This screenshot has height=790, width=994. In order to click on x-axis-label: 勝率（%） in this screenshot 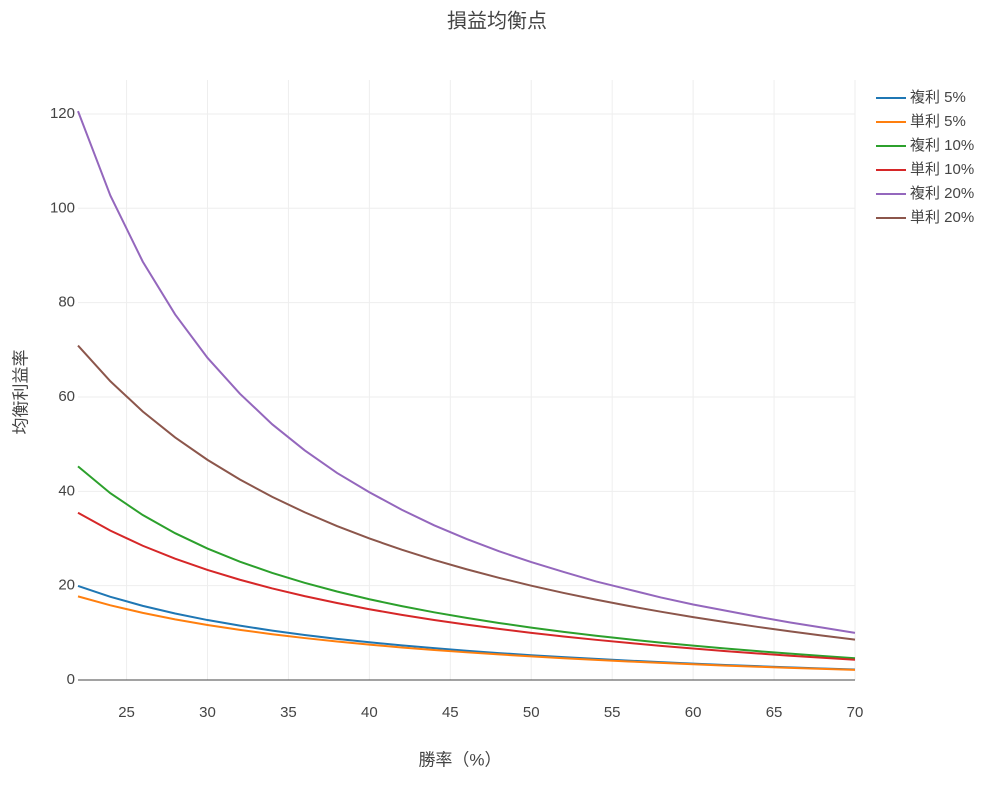, I will do `click(459, 759)`.